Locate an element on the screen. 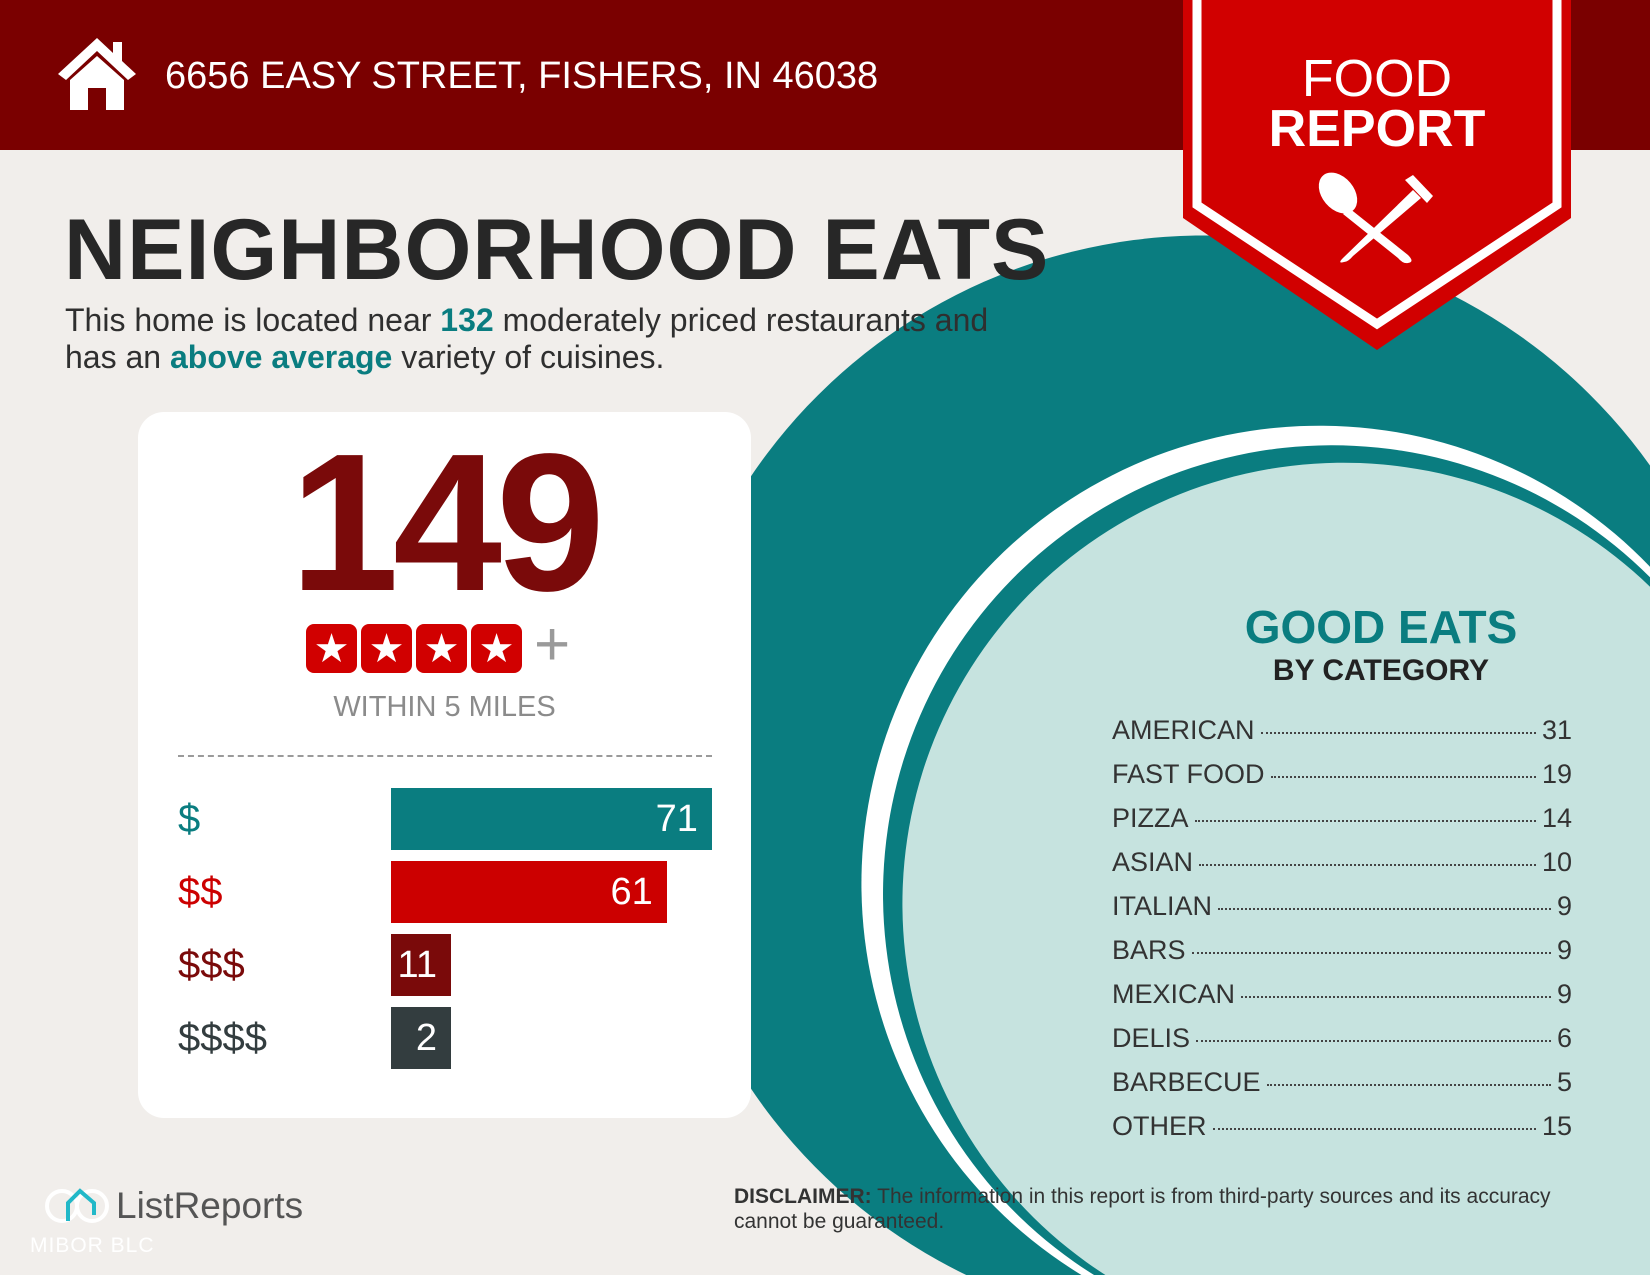 The width and height of the screenshot is (1650, 1275). category-count: 5 is located at coordinates (1564, 1082).